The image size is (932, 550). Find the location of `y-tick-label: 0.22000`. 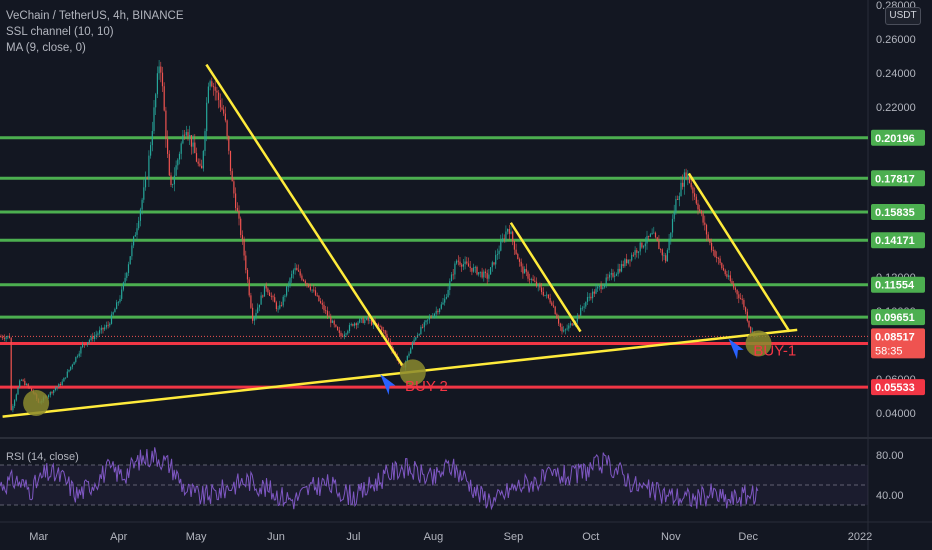

y-tick-label: 0.22000 is located at coordinates (896, 108).